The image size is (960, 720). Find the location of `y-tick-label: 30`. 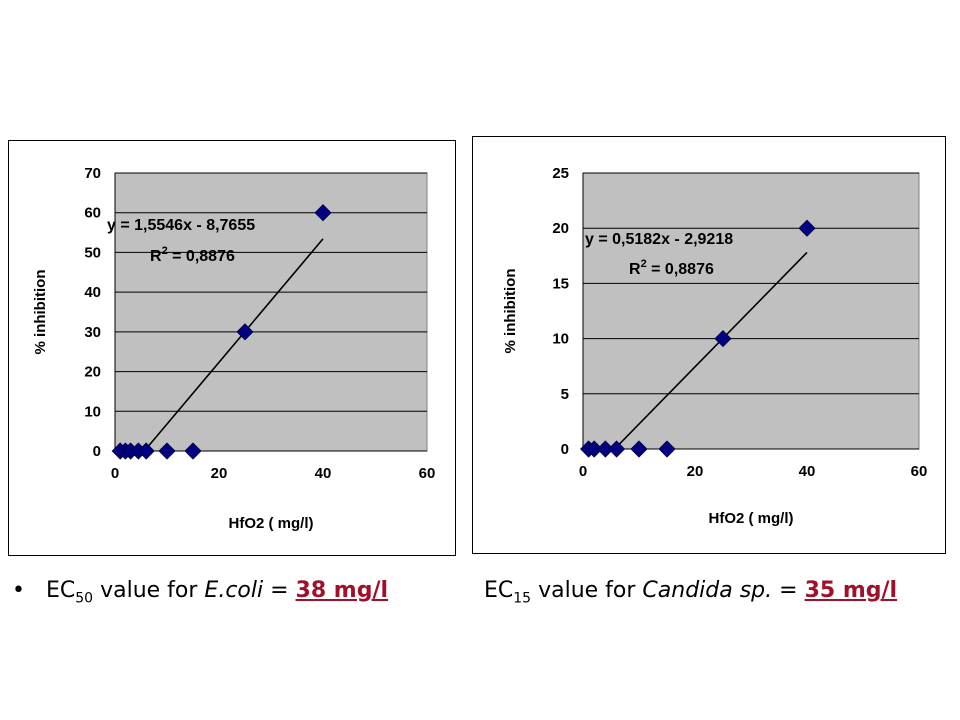

y-tick-label: 30 is located at coordinates (92, 332).